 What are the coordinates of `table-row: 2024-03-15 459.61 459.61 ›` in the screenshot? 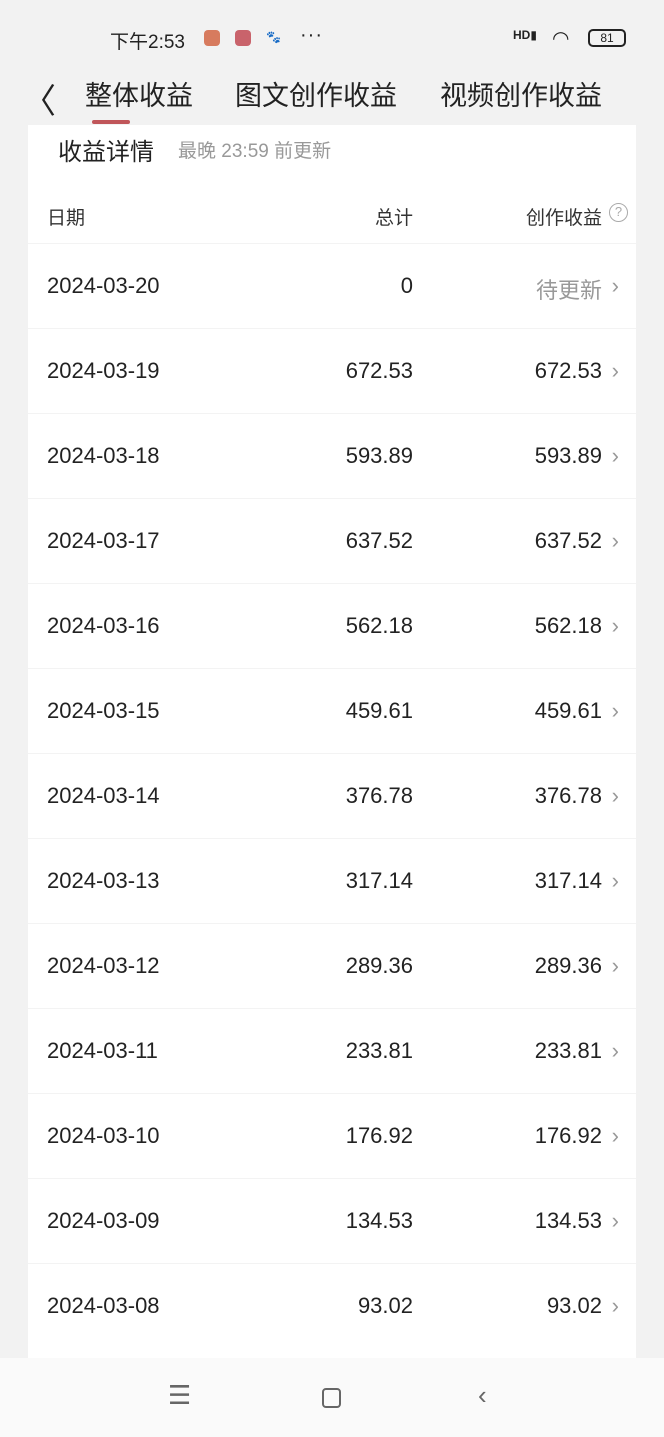 It's located at (332, 710).